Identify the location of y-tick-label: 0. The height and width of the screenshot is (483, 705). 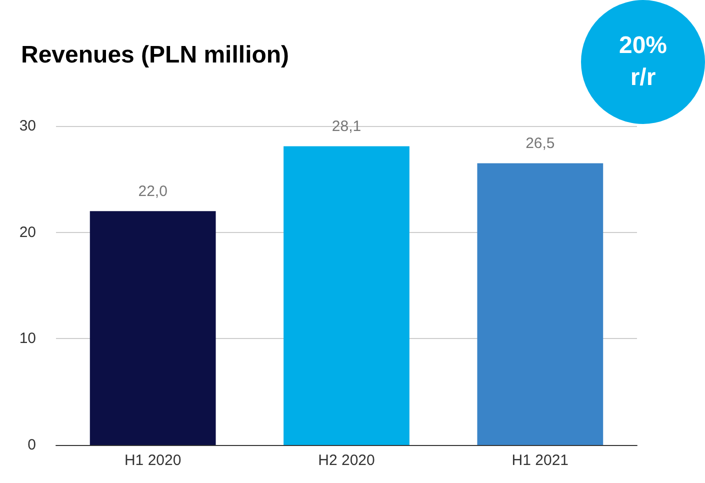
(32, 445).